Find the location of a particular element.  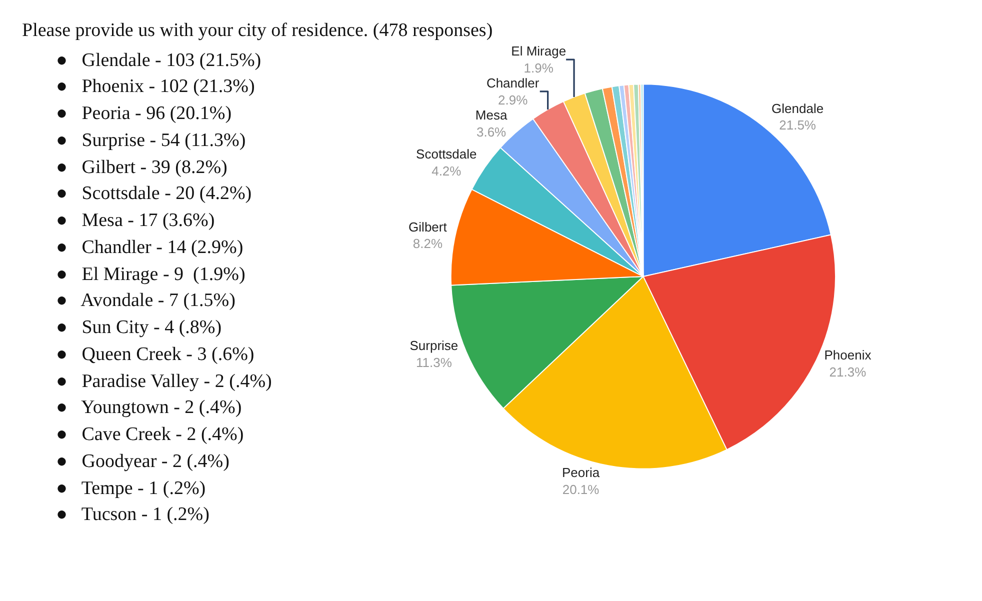

text: ● Paradise Valley - 2 (.4%) is located at coordinates (164, 381).